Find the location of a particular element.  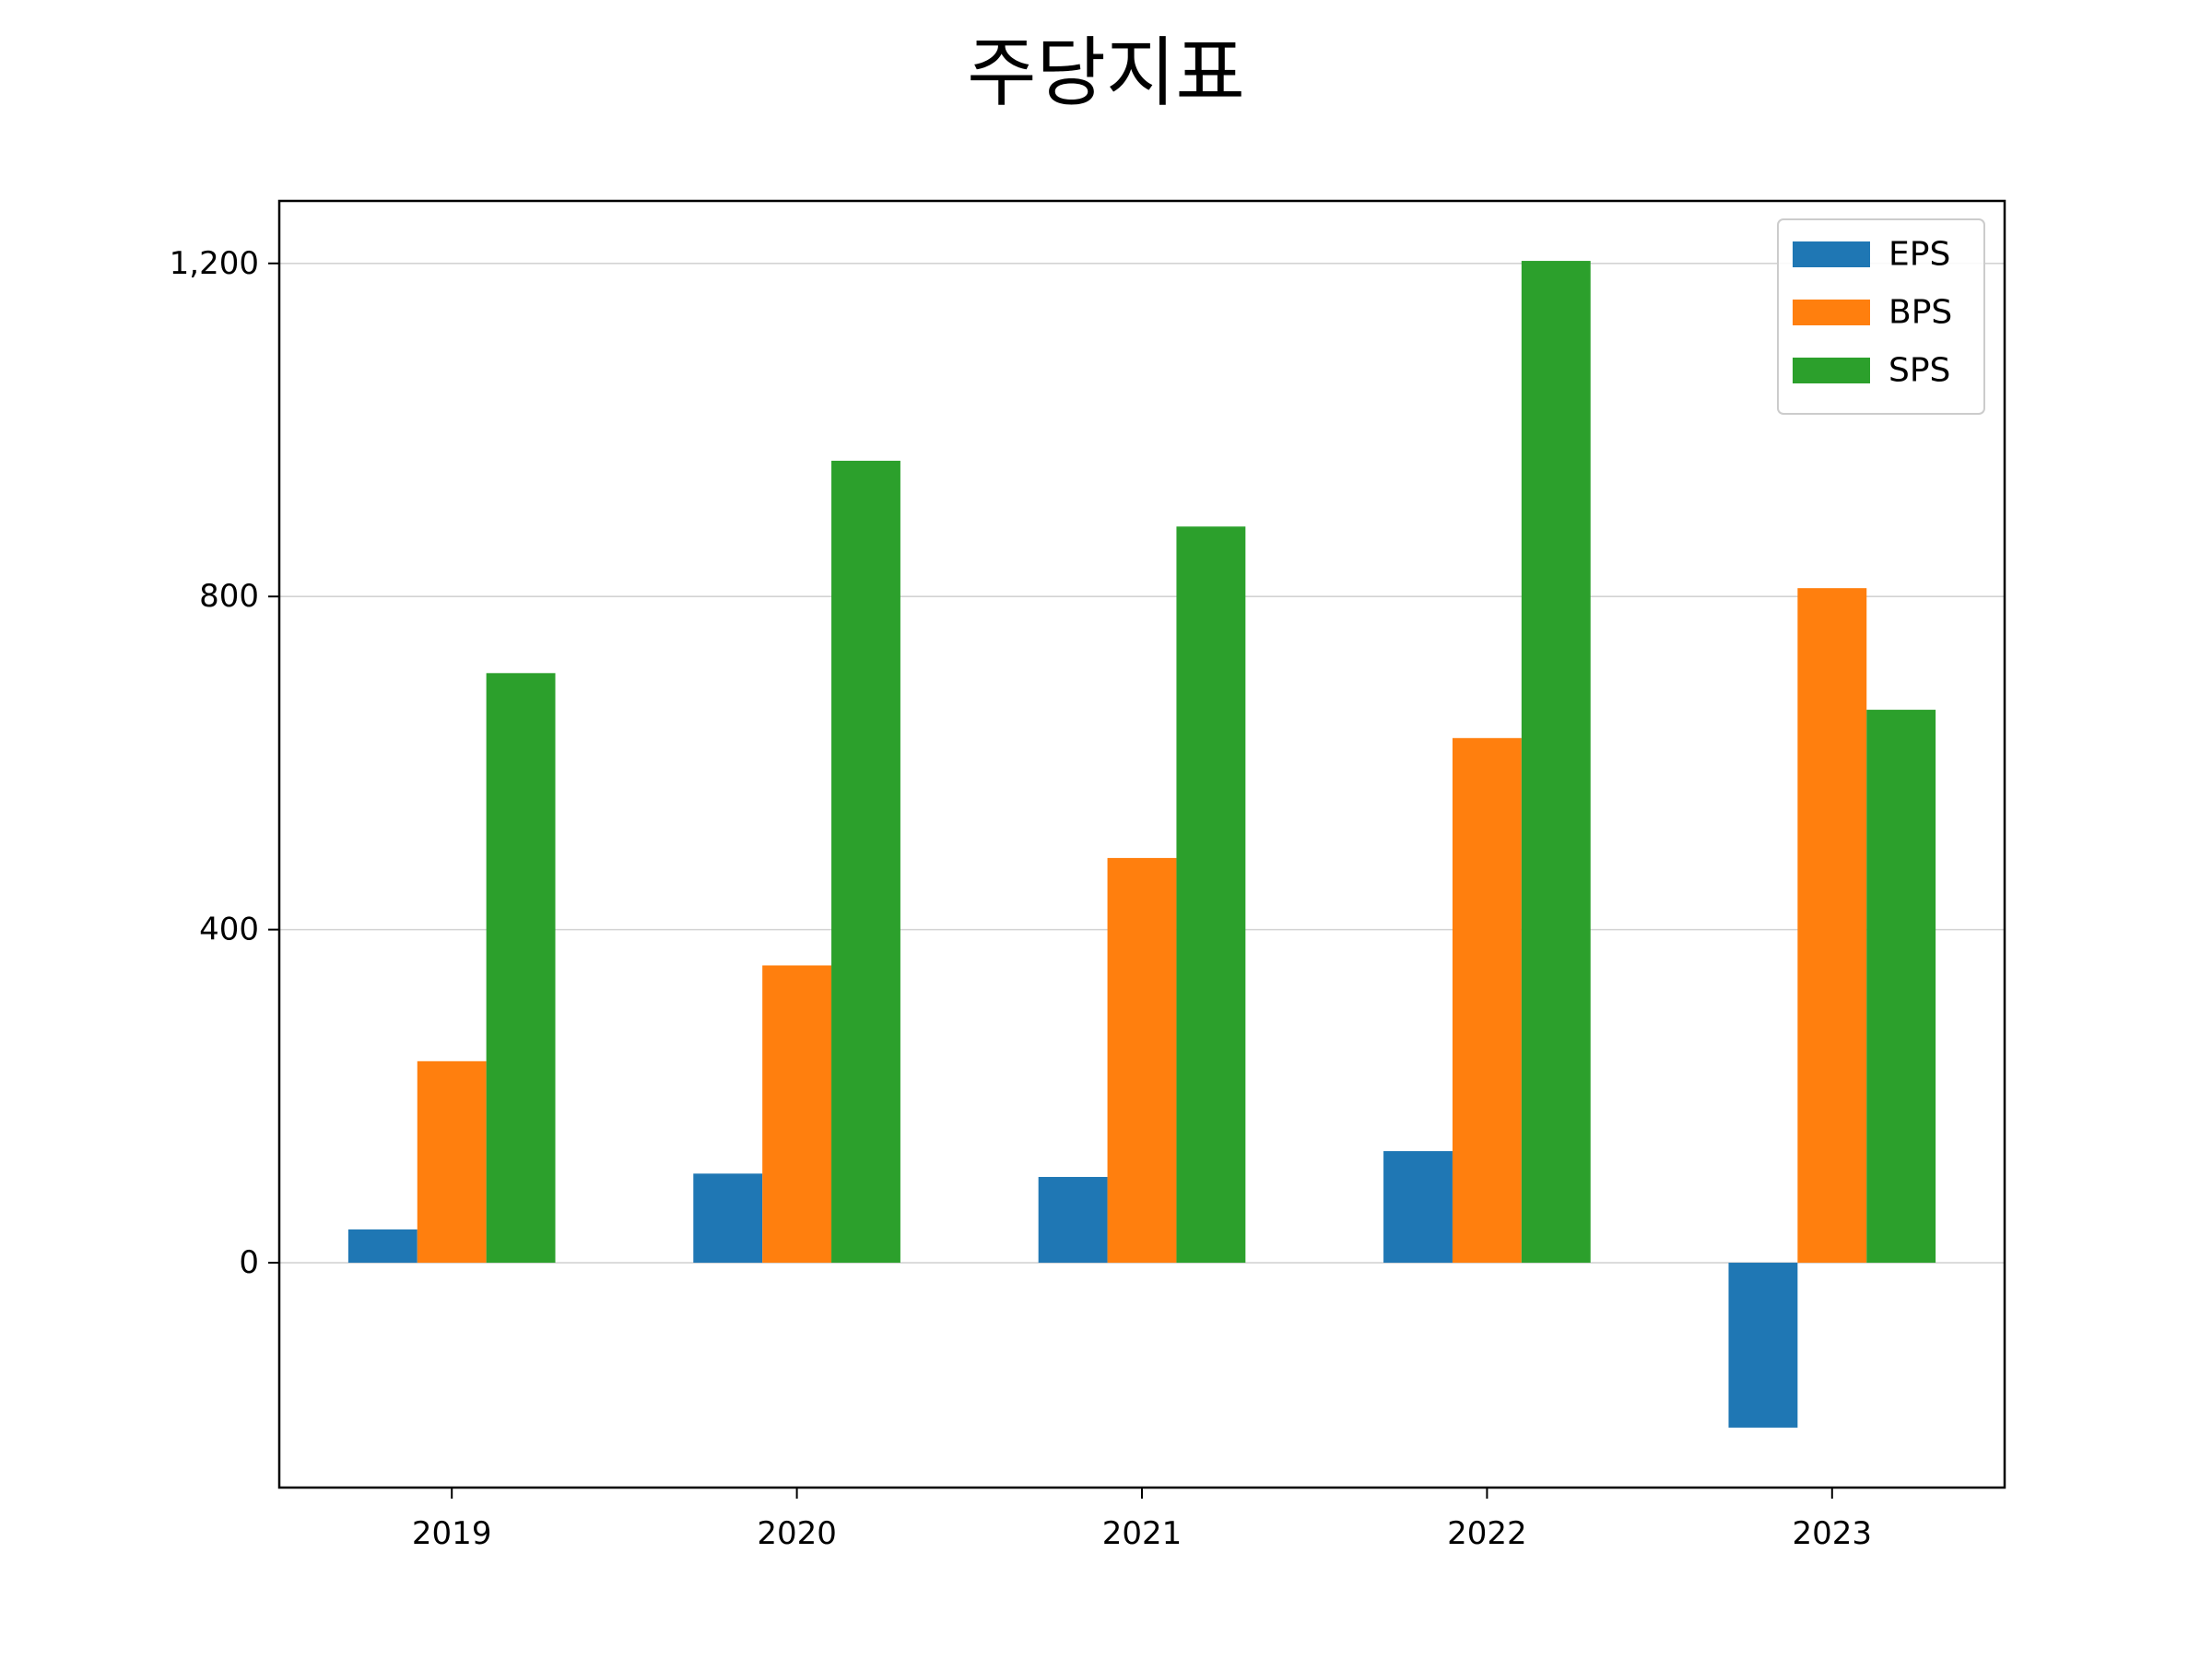

bar-bps-2020 is located at coordinates (797, 1114).